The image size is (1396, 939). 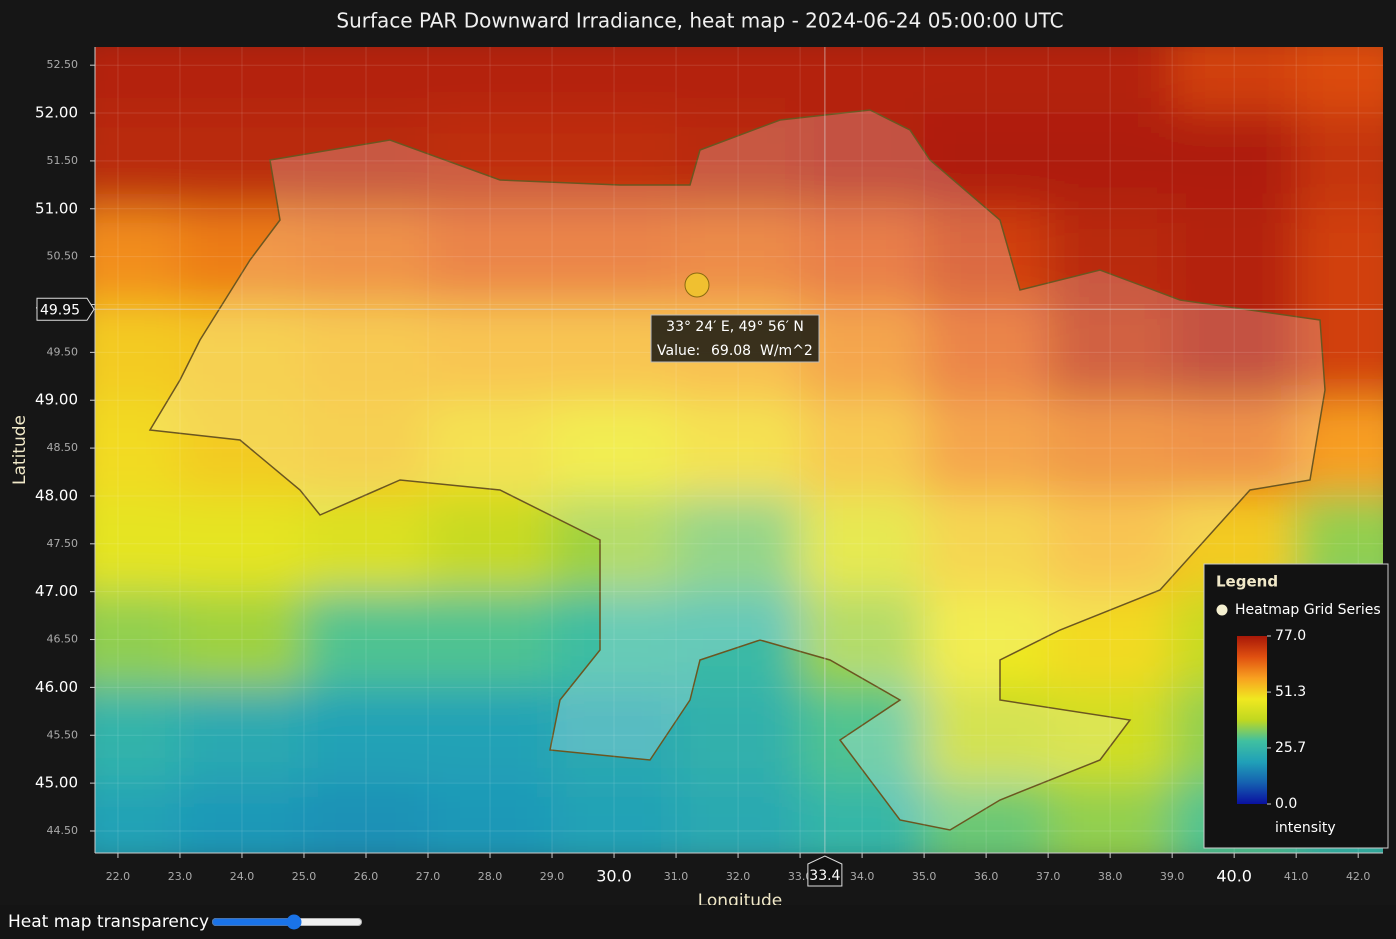 I want to click on color-scale, so click(x=1252, y=720).